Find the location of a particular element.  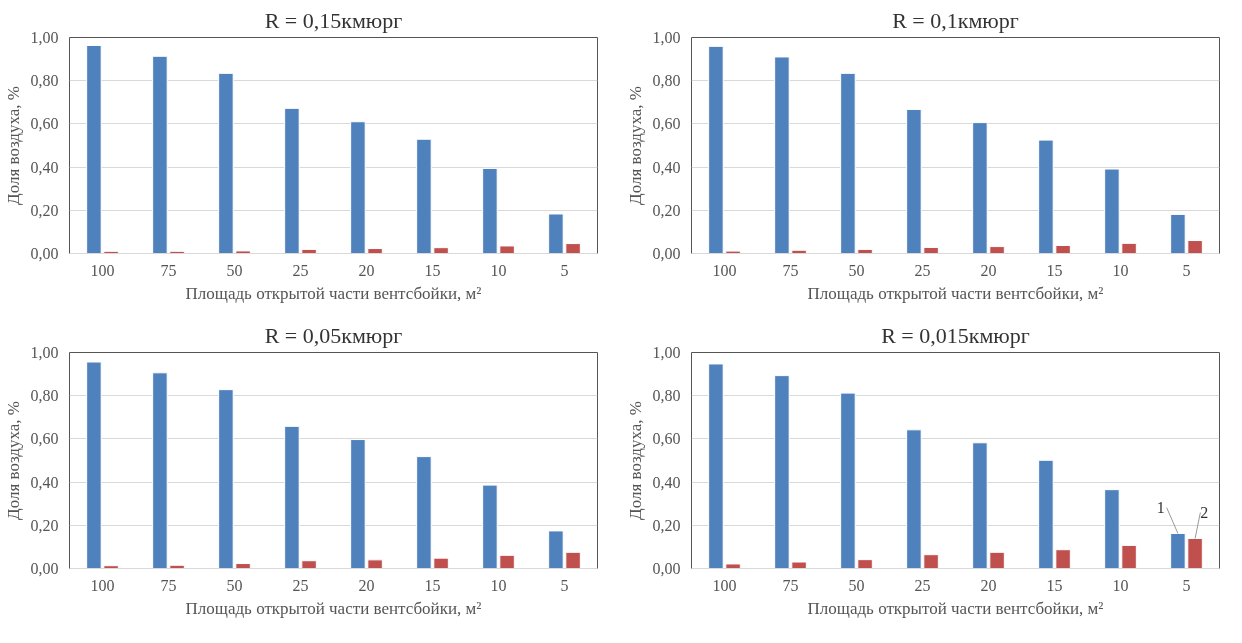

annotation: 1 is located at coordinates (1160, 508).